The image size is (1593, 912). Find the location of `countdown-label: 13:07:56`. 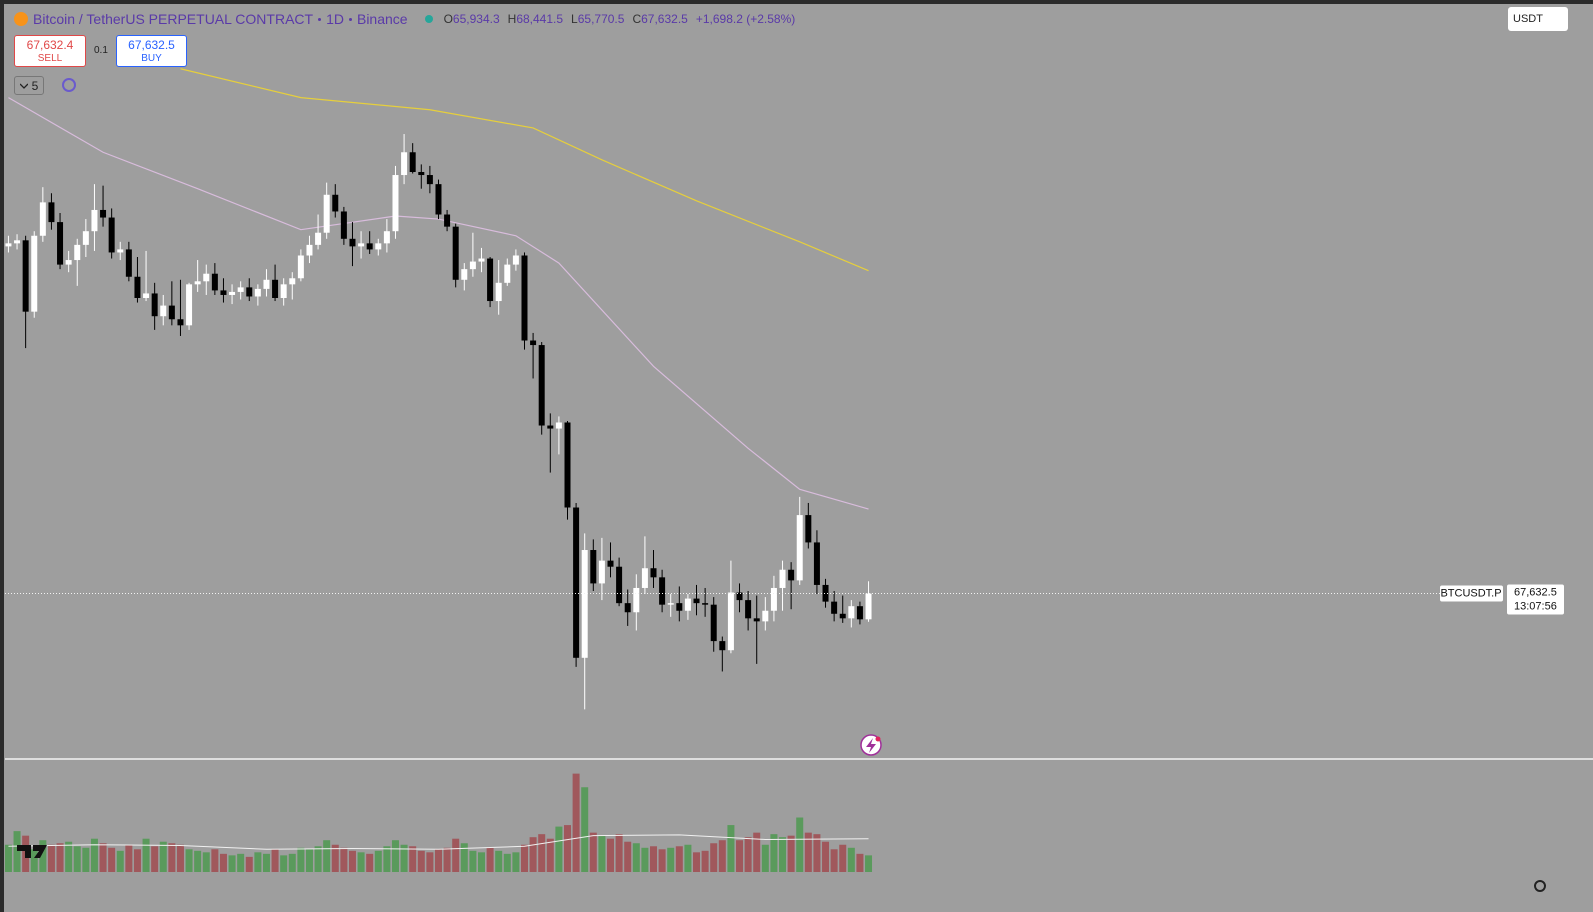

countdown-label: 13:07:56 is located at coordinates (1535, 606).